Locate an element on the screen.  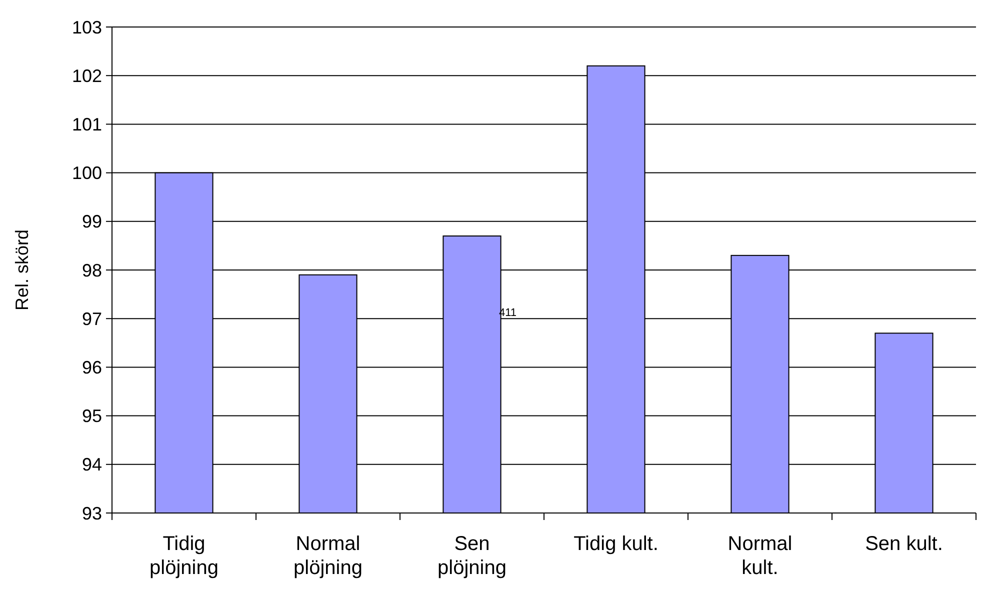
y-tick-label: 102 is located at coordinates (87, 76).